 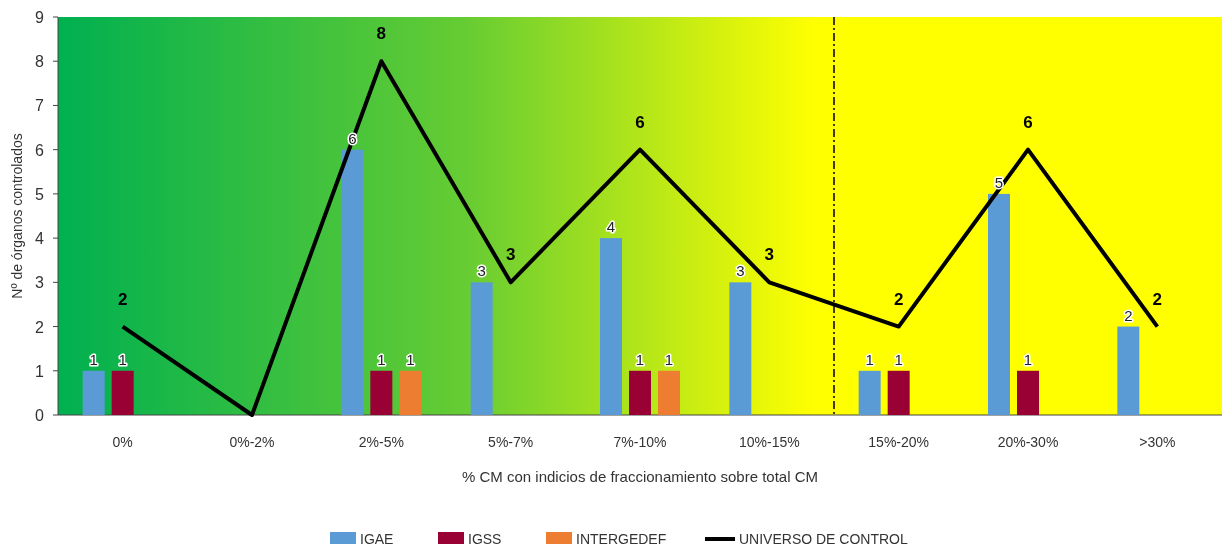 What do you see at coordinates (122, 442) in the screenshot?
I see `x-tick-label: 0%` at bounding box center [122, 442].